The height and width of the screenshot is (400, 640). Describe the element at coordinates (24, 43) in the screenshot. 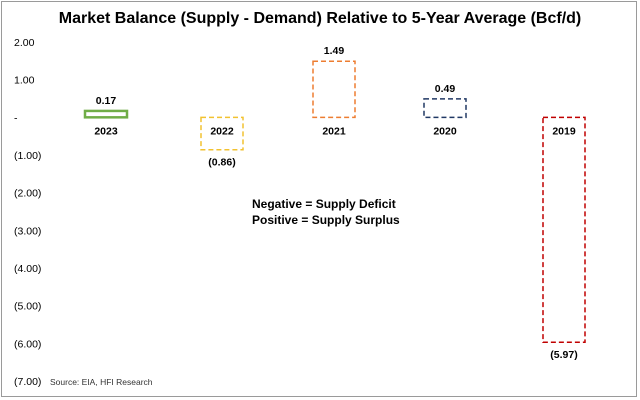

I see `y-tick-label: 2.00` at that location.